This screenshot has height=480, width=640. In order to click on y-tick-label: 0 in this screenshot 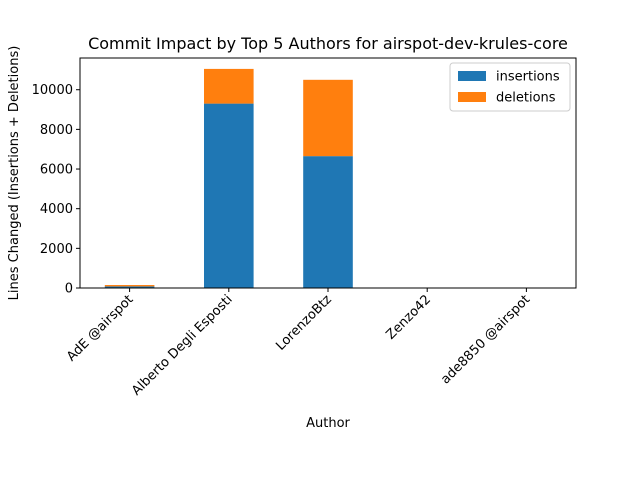, I will do `click(69, 289)`.